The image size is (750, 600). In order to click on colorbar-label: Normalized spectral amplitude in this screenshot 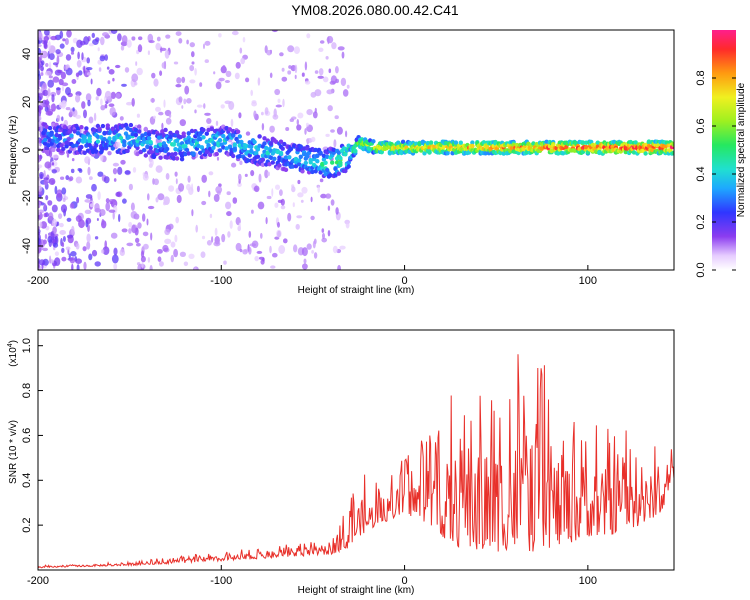, I will do `click(741, 149)`.